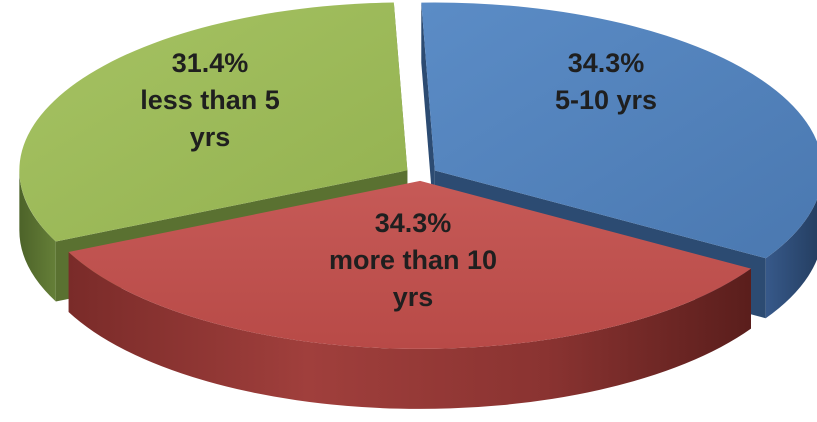 The width and height of the screenshot is (817, 422). Describe the element at coordinates (413, 223) in the screenshot. I see `slice-value-label-1: 34.3%` at that location.